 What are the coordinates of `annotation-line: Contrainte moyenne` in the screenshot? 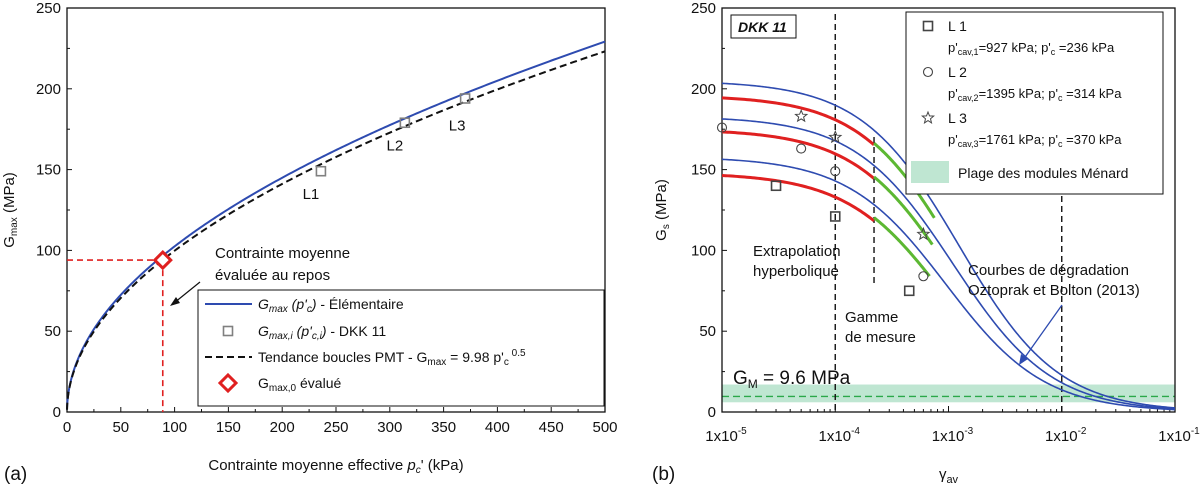 It's located at (282, 253).